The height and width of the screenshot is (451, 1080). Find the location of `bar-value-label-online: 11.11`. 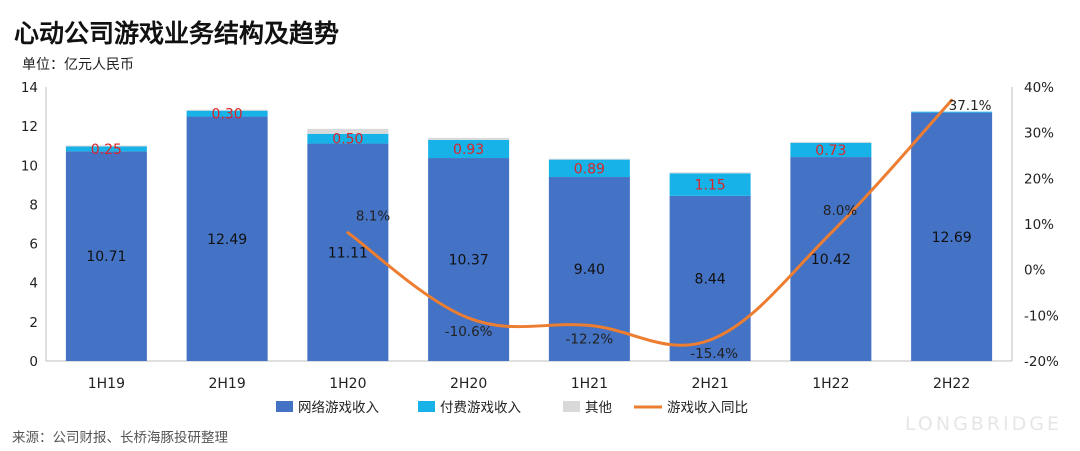

bar-value-label-online: 11.11 is located at coordinates (348, 253).